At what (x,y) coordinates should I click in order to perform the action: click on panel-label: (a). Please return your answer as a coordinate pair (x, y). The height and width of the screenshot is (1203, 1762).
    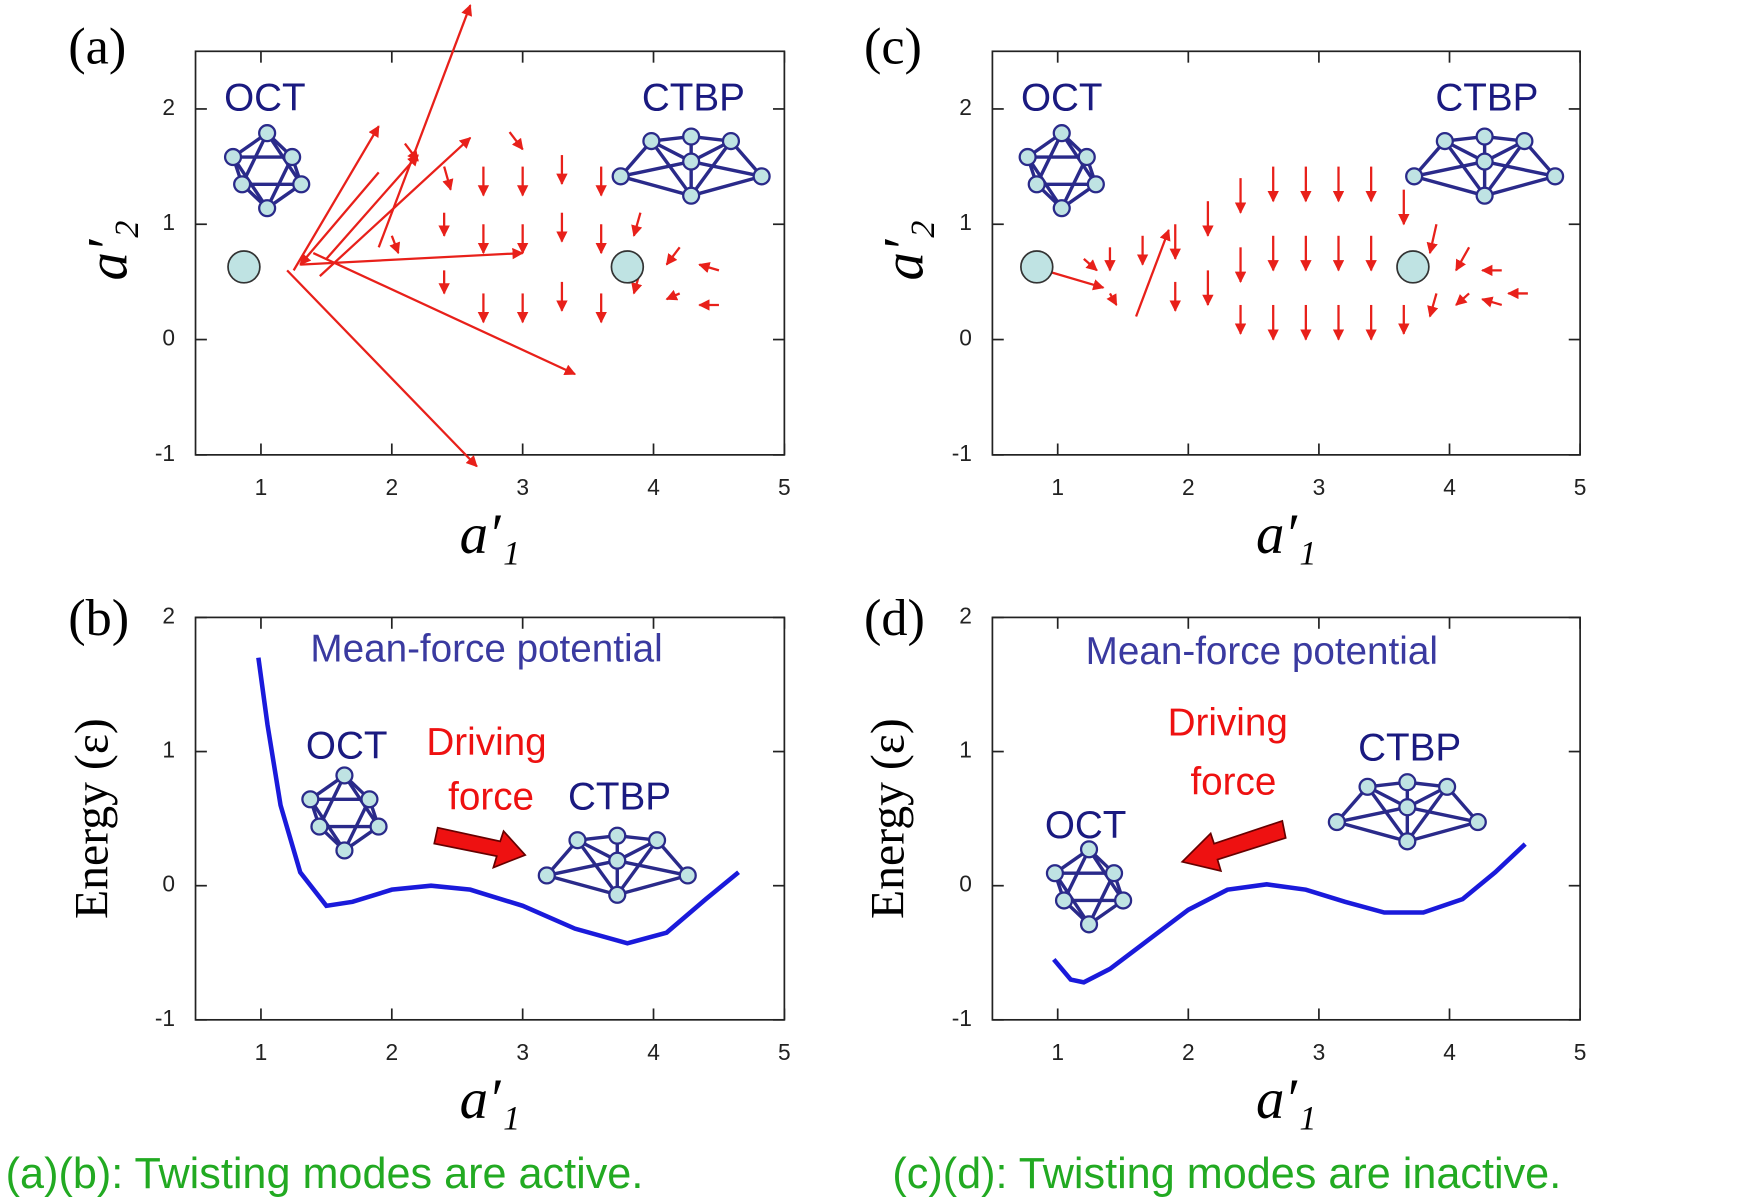
    Looking at the image, I should click on (97, 46).